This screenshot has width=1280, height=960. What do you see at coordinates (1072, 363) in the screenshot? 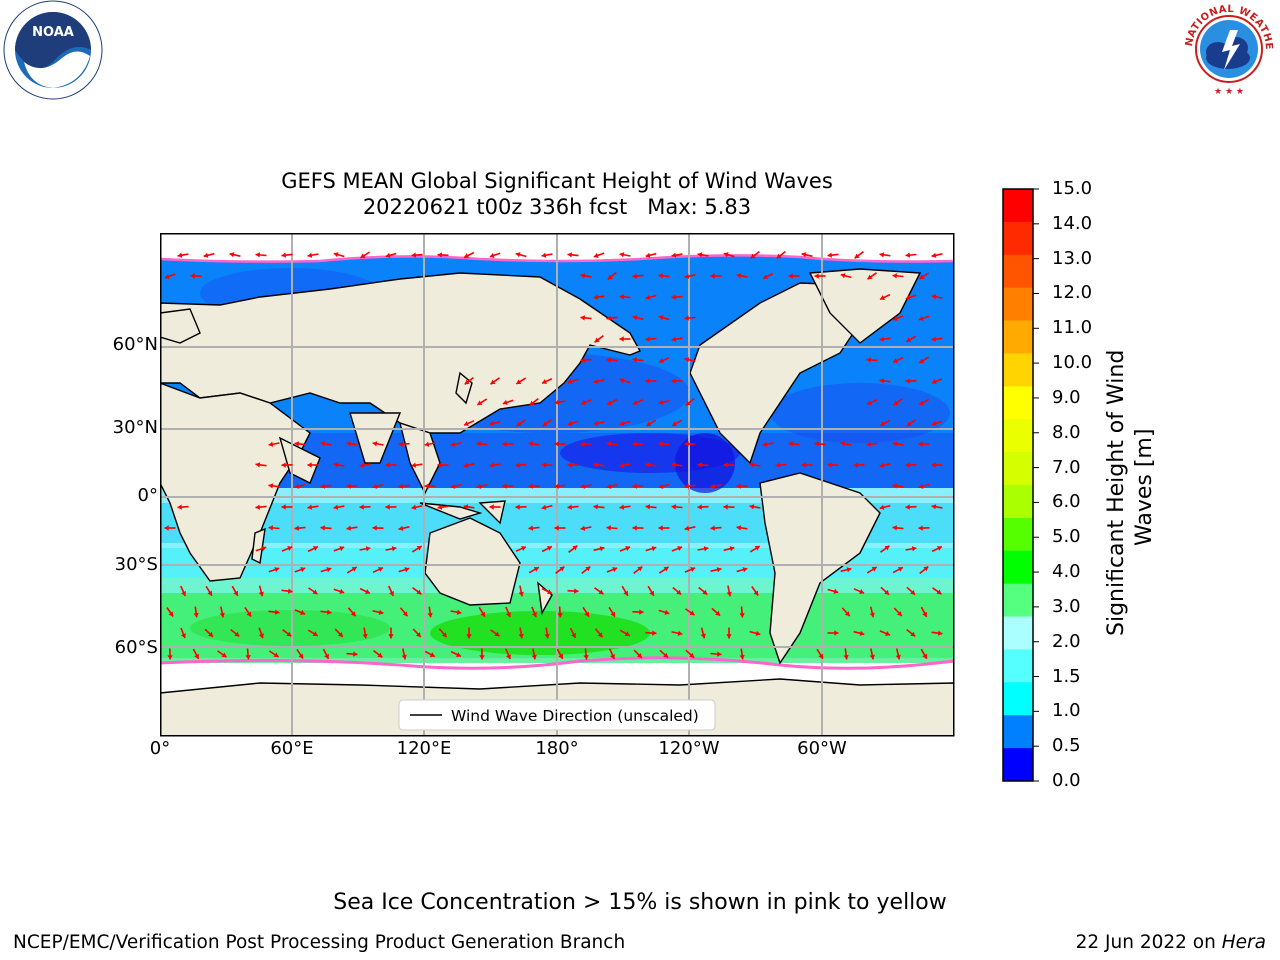
I see `colorbar-tick-label: 10.0` at bounding box center [1072, 363].